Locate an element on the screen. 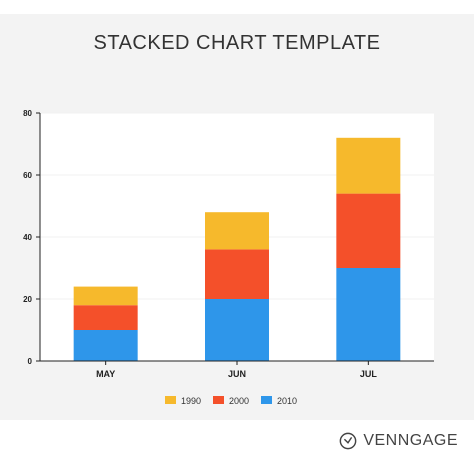 The height and width of the screenshot is (474, 474). x-category-label: JUN is located at coordinates (237, 374).